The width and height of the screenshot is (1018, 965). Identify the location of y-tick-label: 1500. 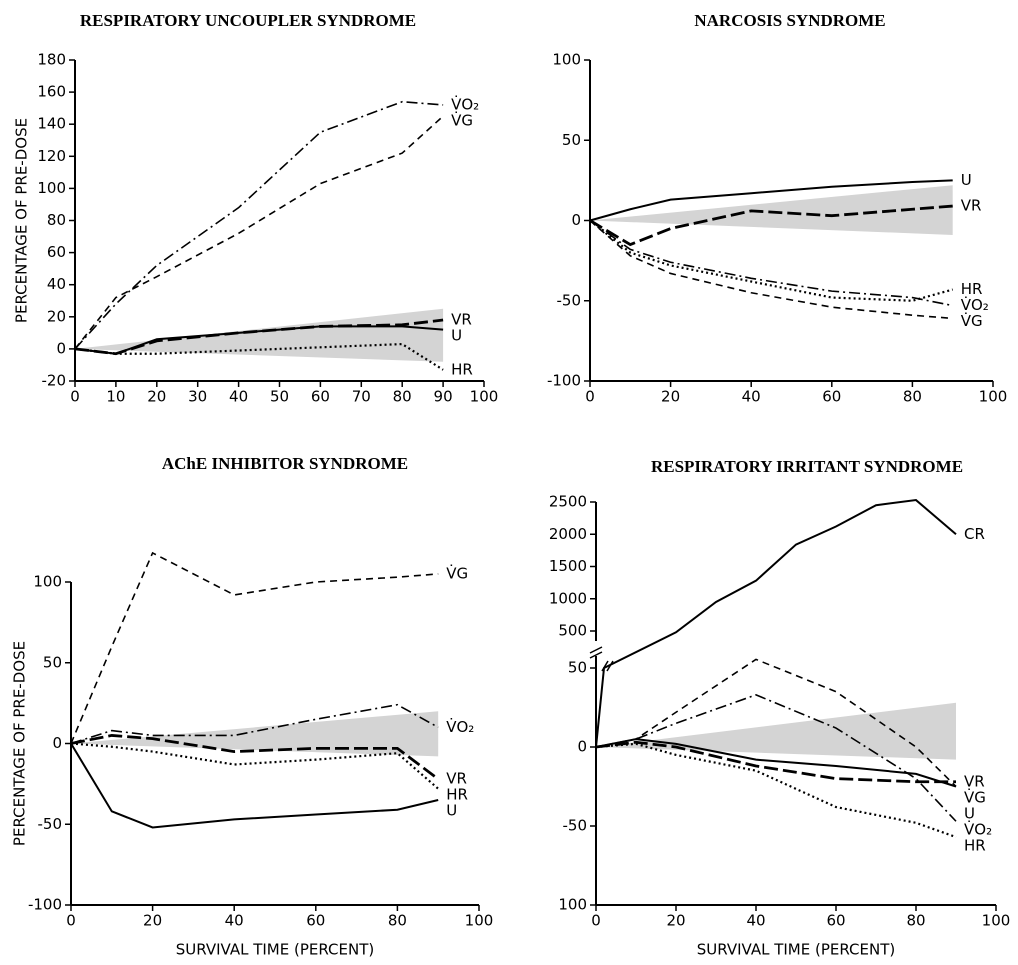
(568, 566).